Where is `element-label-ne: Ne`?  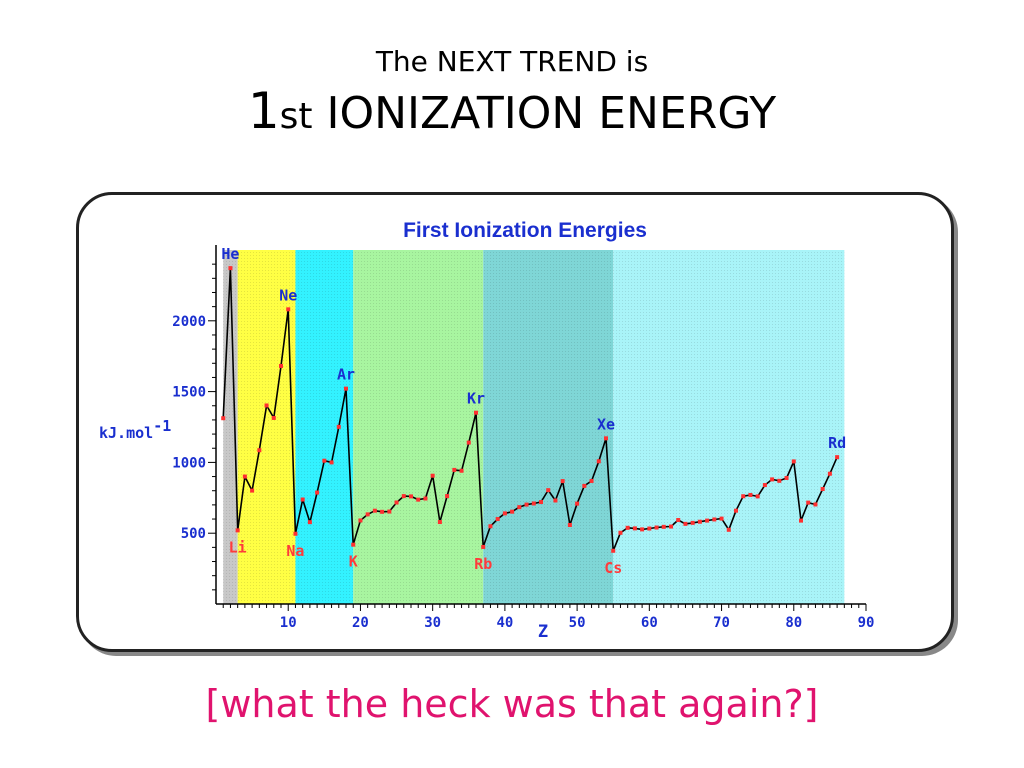
element-label-ne: Ne is located at coordinates (288, 295).